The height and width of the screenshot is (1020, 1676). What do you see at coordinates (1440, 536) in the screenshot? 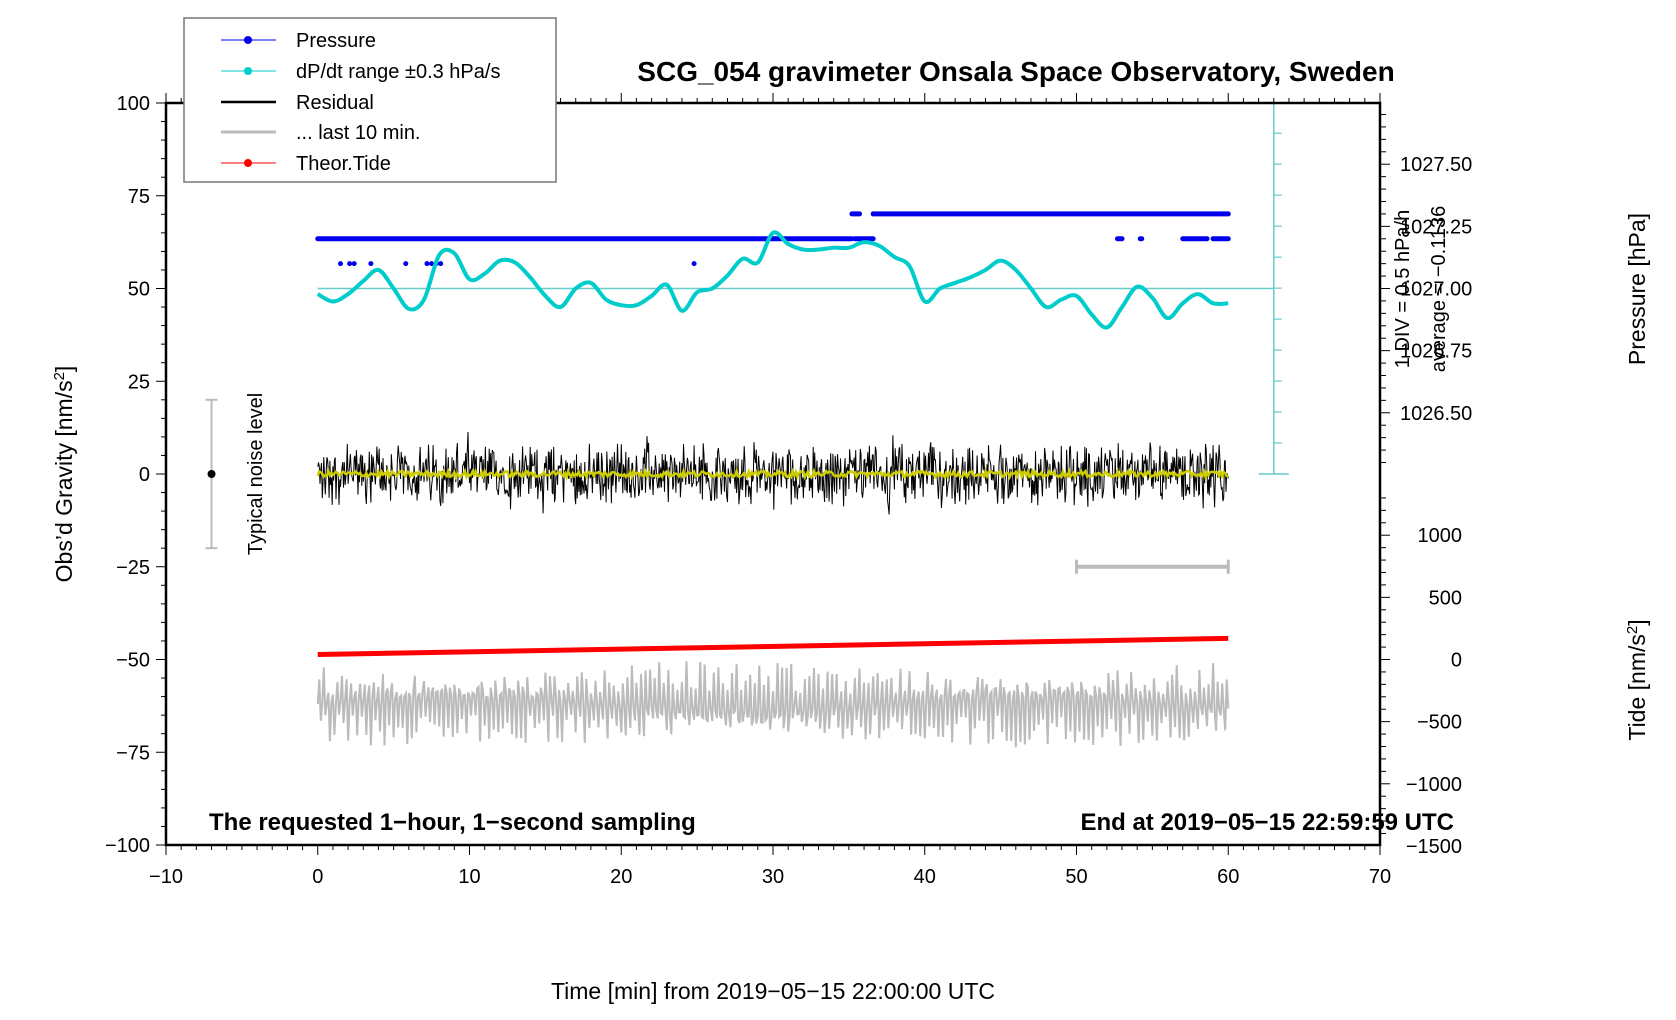
I see `tide-tick-label: 1000` at bounding box center [1440, 536].